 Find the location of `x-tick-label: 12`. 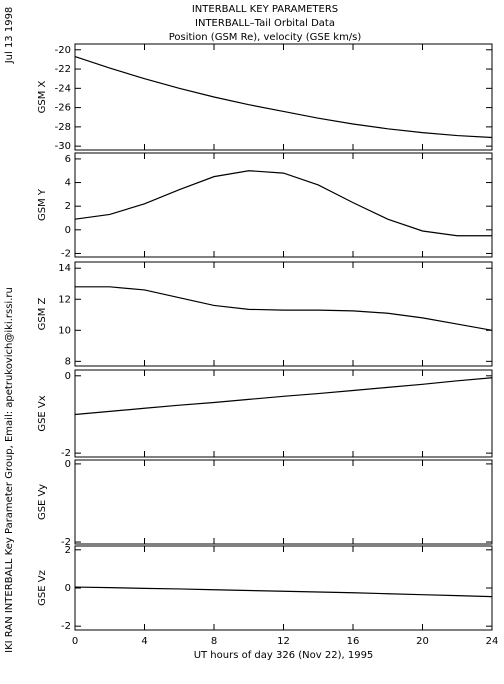

x-tick-label: 12 is located at coordinates (283, 641).